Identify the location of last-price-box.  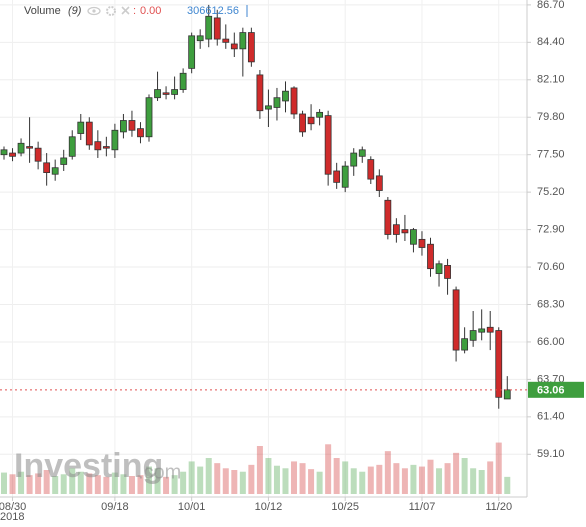
(556, 389).